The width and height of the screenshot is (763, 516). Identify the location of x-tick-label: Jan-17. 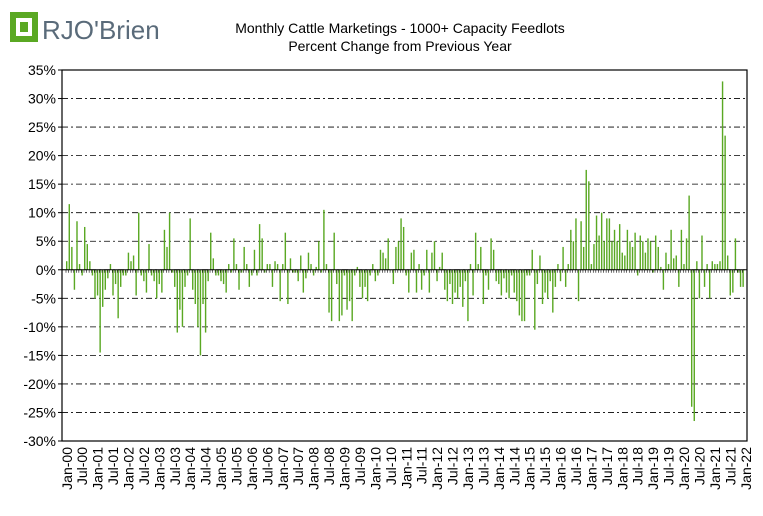
(591, 468).